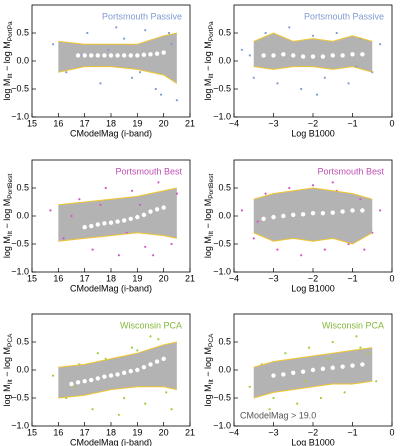 This screenshot has height=446, width=400. I want to click on panel-label: Wisconsin PCA, so click(353, 325).